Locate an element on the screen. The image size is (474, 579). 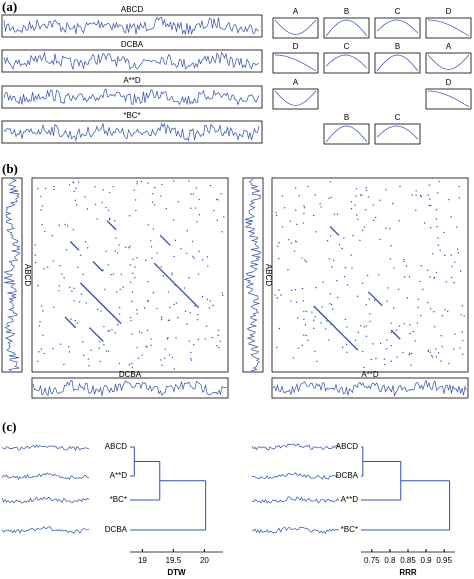
axis-label: A**D is located at coordinates (370, 374).